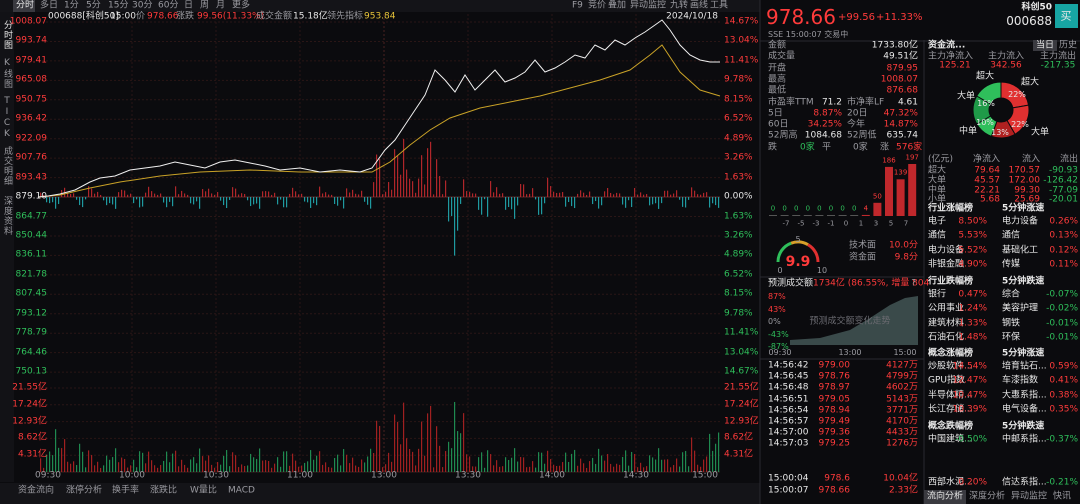 This screenshot has height=504, width=1080. What do you see at coordinates (7, 166) in the screenshot?
I see `side-tab: 成交明细` at bounding box center [7, 166].